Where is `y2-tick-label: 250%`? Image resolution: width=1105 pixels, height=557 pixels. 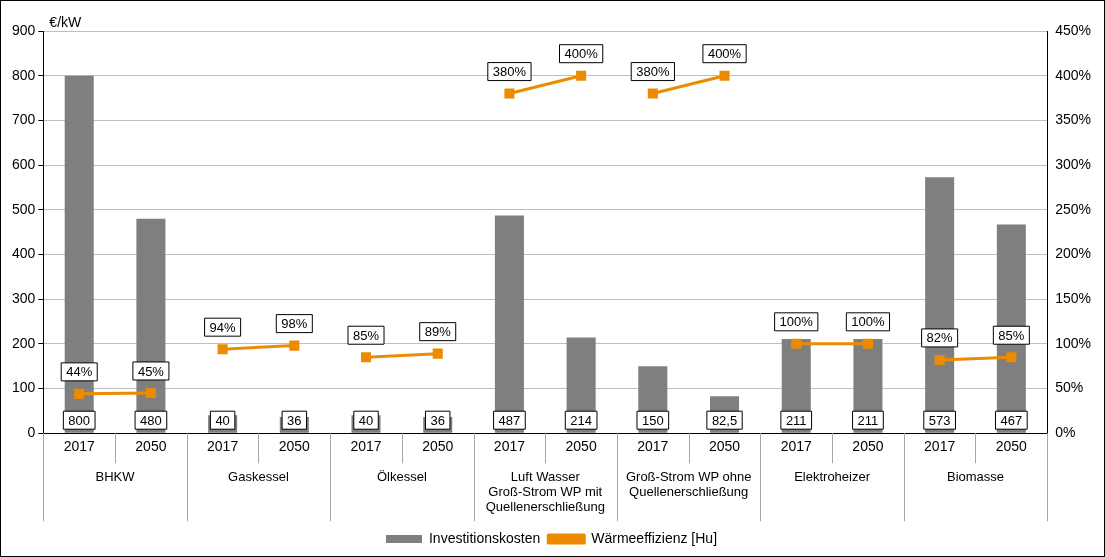
y2-tick-label: 250% is located at coordinates (1073, 208).